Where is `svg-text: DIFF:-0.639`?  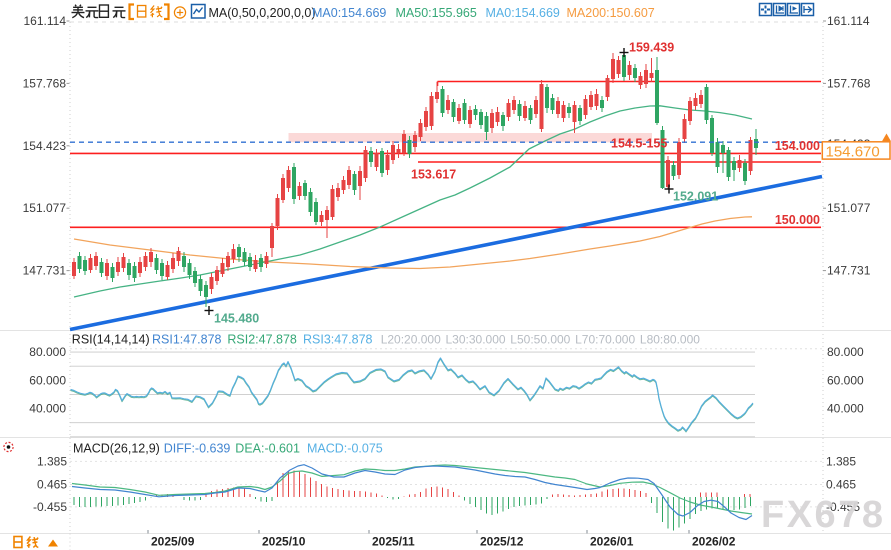 svg-text: DIFF:-0.639 is located at coordinates (197, 449).